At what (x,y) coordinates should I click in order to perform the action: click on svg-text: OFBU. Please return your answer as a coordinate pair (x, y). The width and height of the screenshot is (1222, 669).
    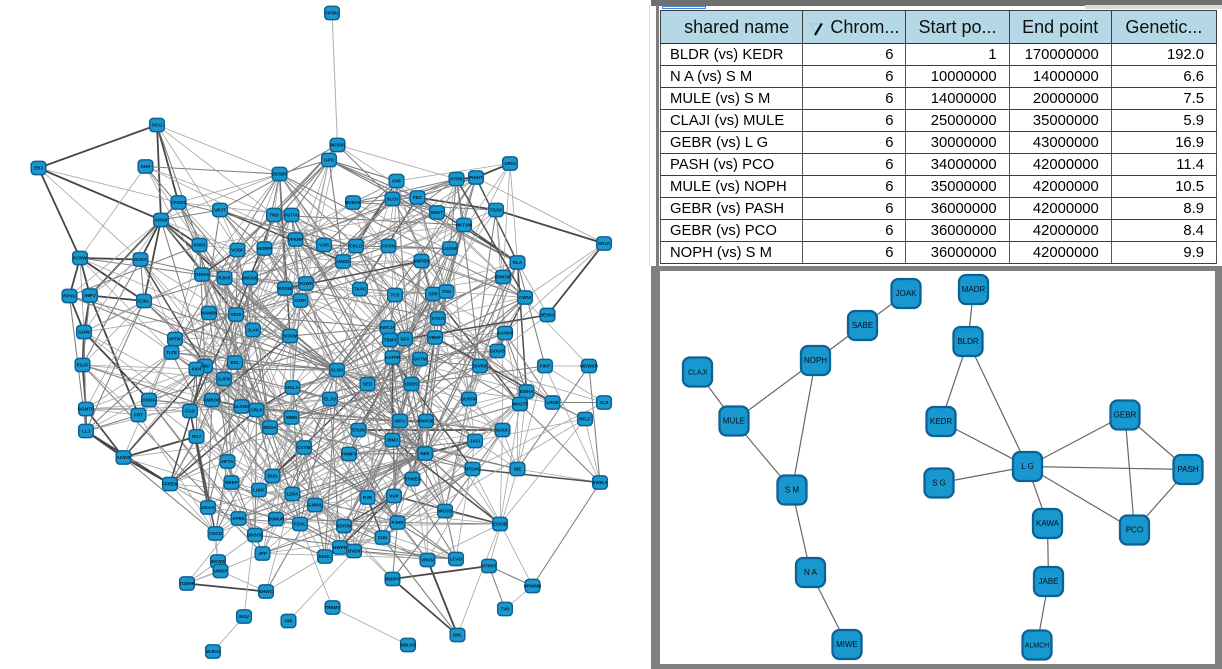
    Looking at the image, I should click on (332, 13).